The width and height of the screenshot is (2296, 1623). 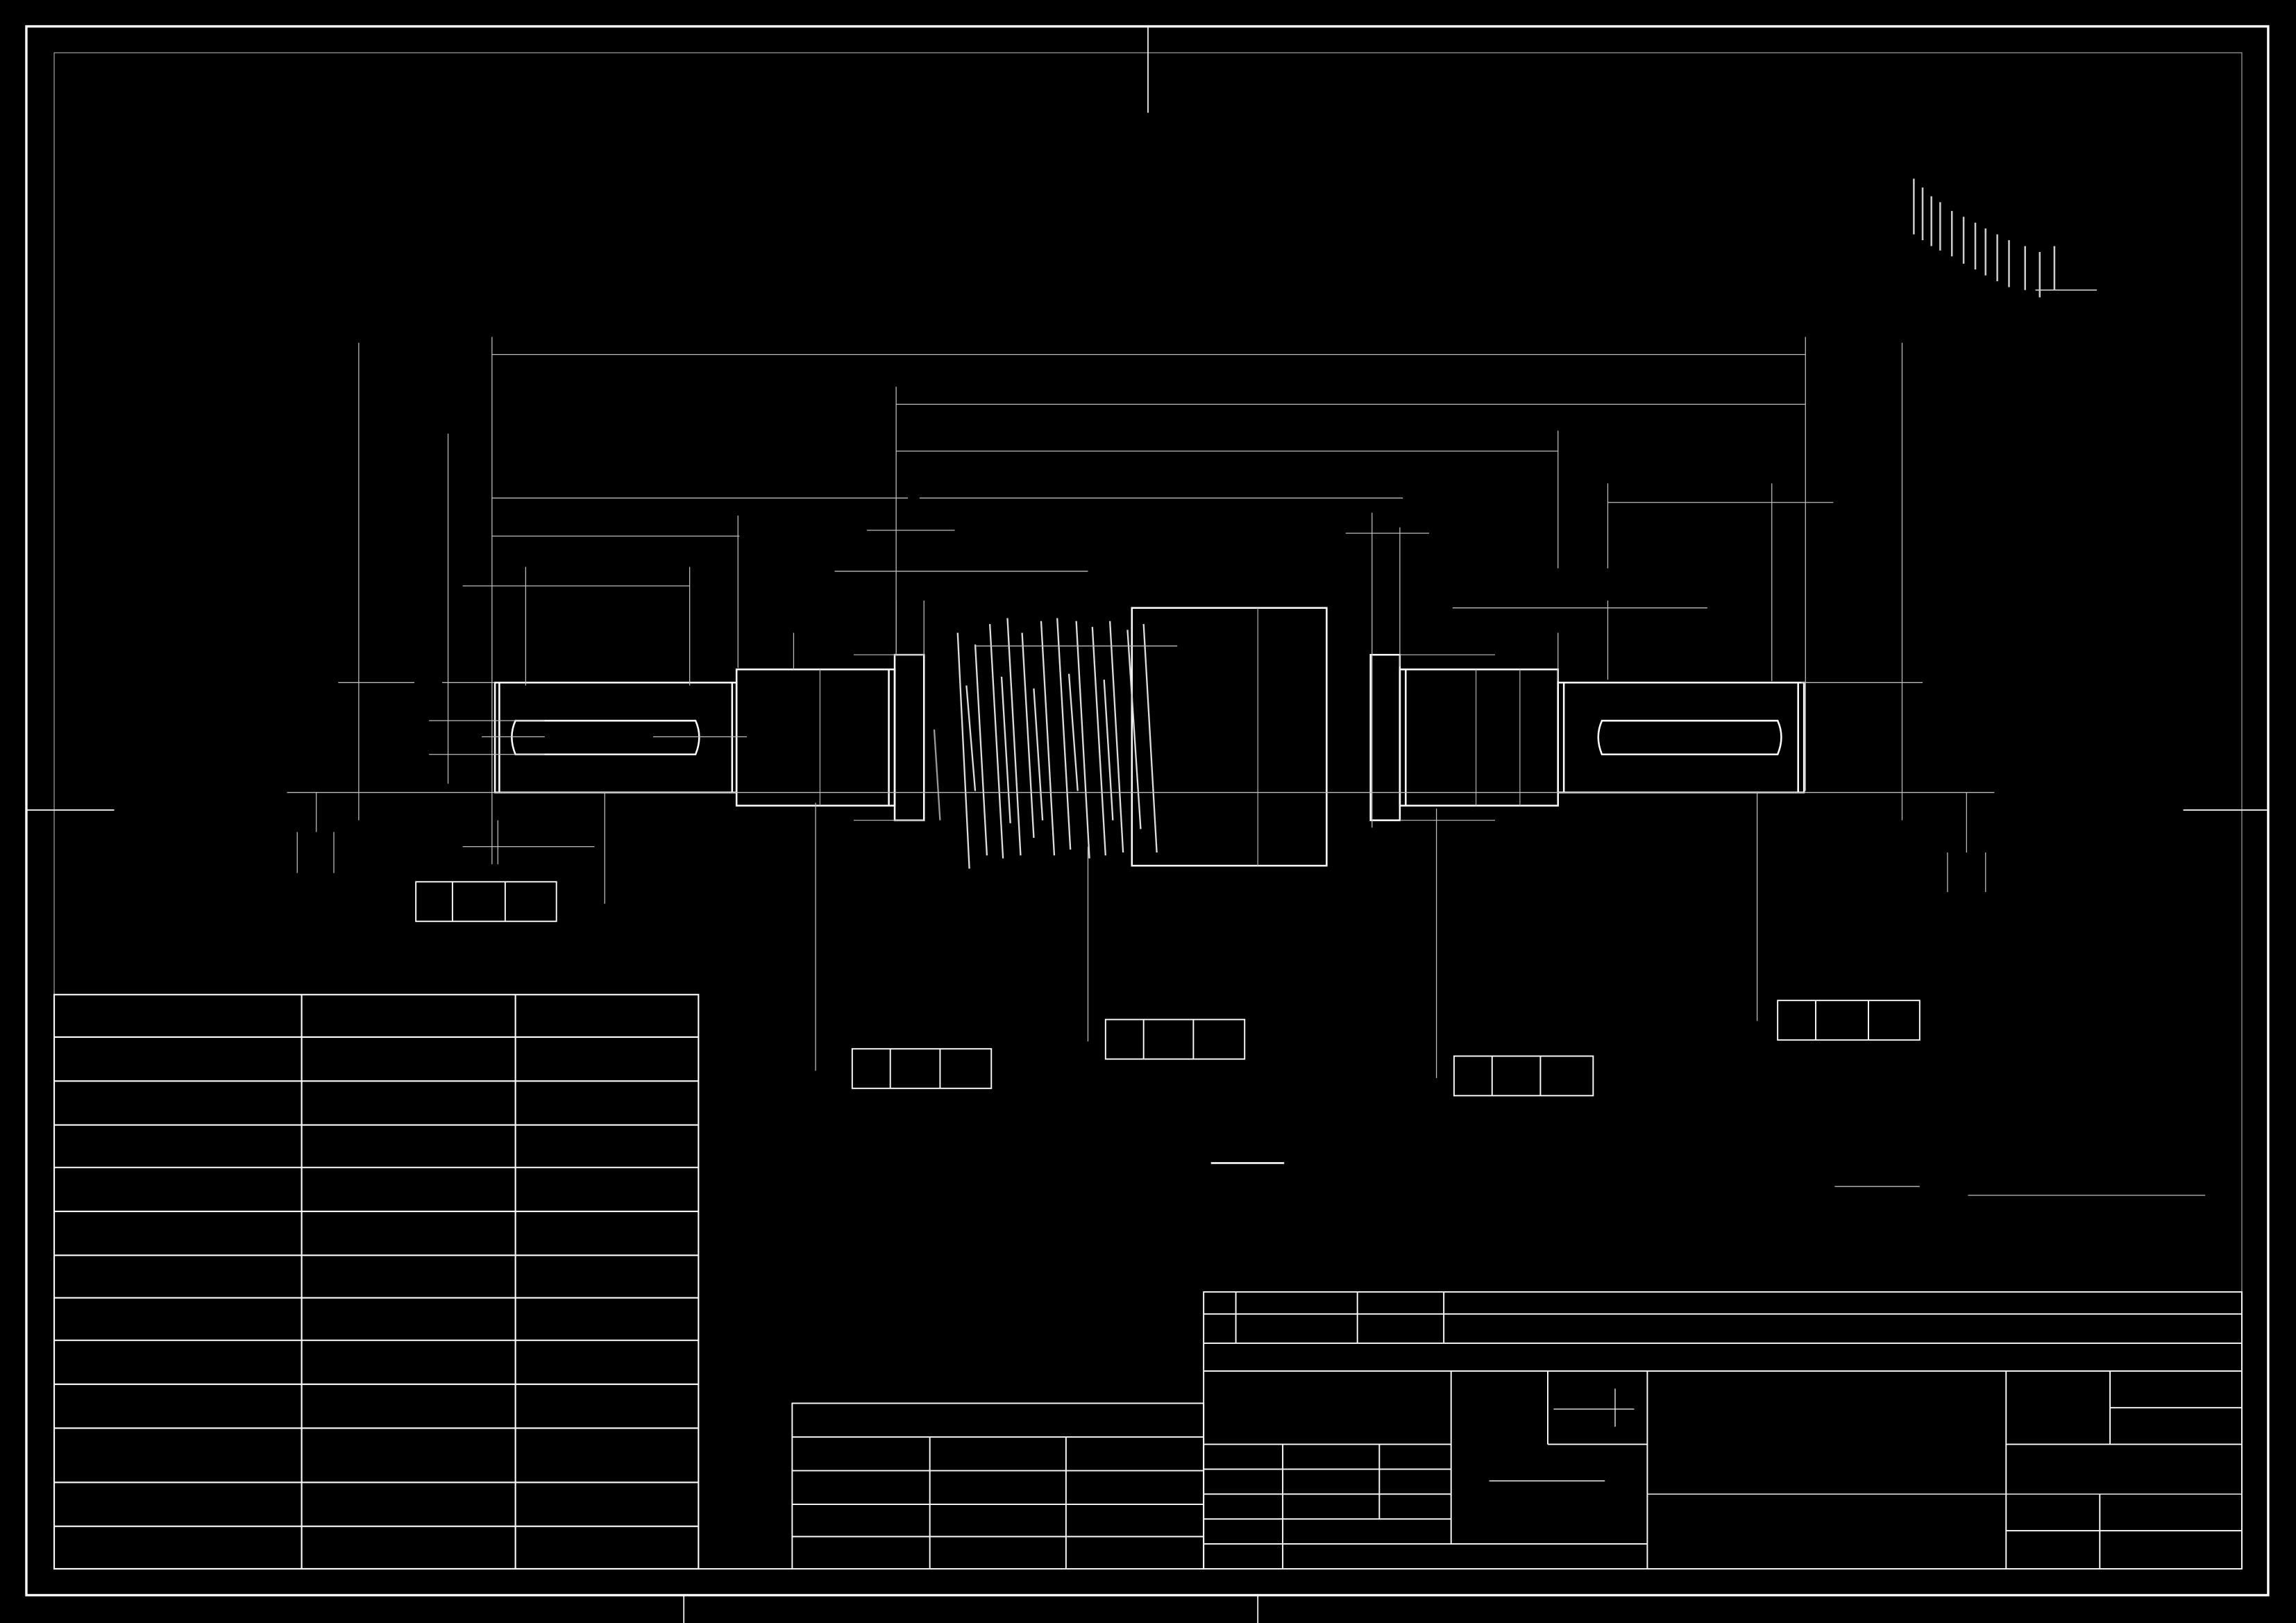 I want to click on right-keyway, so click(x=1689, y=737).